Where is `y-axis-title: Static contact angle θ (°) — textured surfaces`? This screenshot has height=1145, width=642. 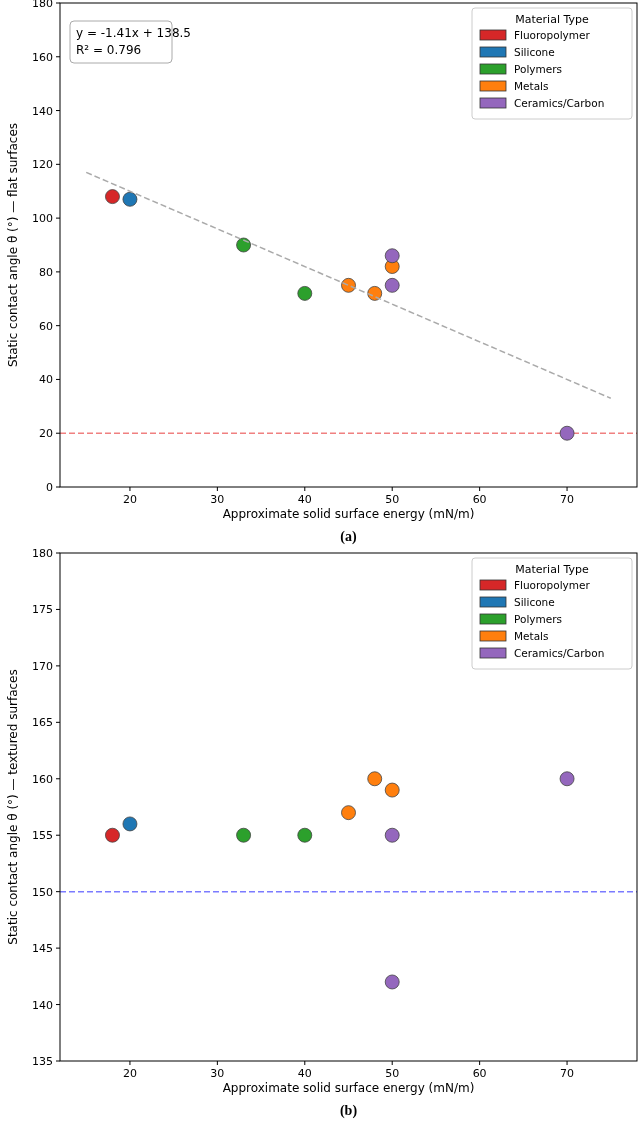
y-axis-title: Static contact angle θ (°) — textured surfaces is located at coordinates (13, 807).